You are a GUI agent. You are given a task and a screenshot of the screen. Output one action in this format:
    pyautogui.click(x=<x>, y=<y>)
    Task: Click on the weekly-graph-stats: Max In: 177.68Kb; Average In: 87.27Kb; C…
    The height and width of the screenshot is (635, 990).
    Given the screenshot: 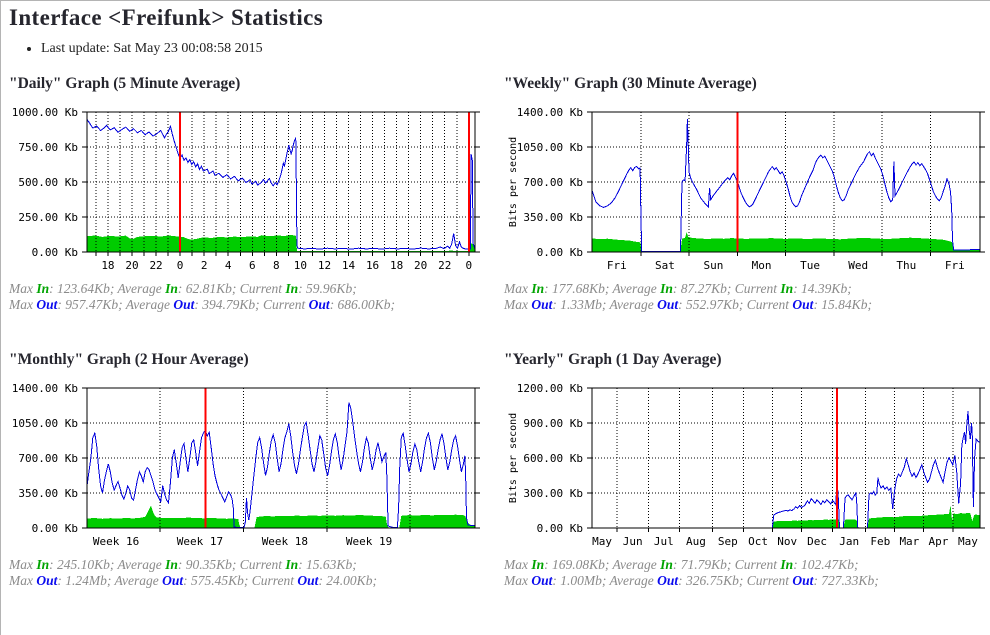 What is the action you would take?
    pyautogui.click(x=747, y=297)
    